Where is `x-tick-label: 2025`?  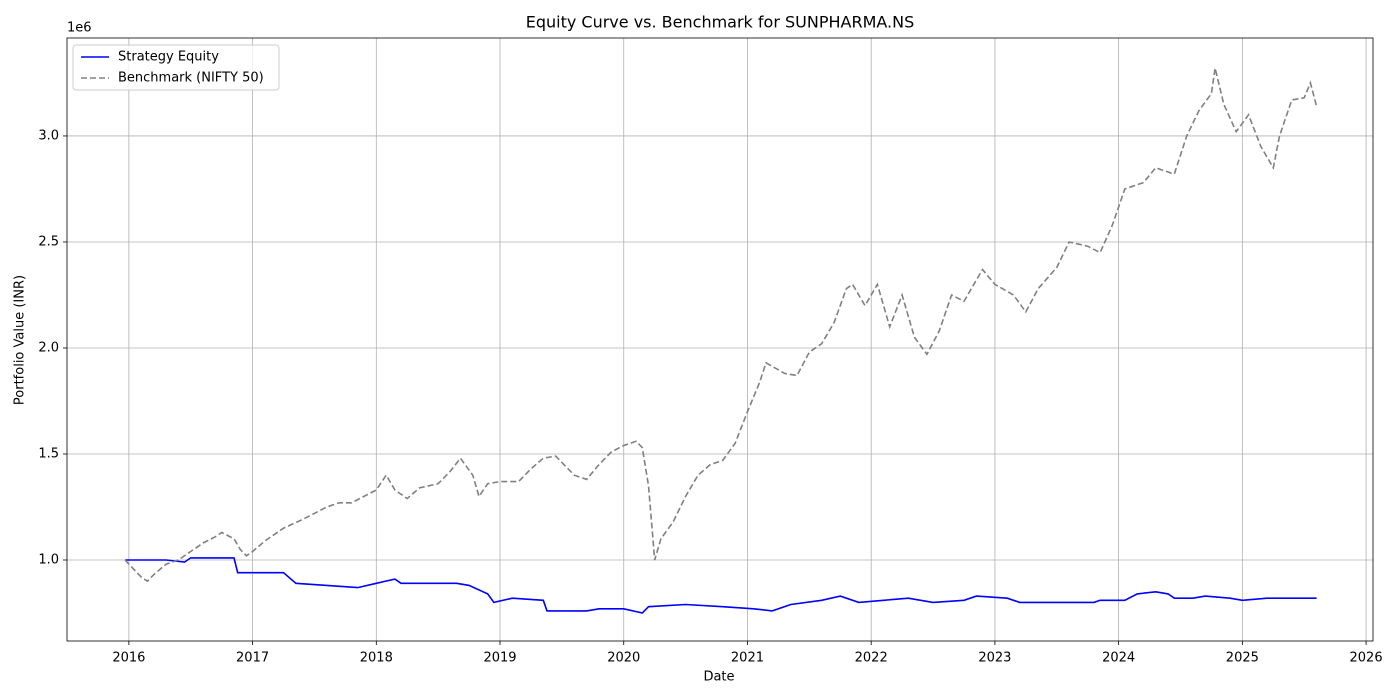
x-tick-label: 2025 is located at coordinates (1242, 658).